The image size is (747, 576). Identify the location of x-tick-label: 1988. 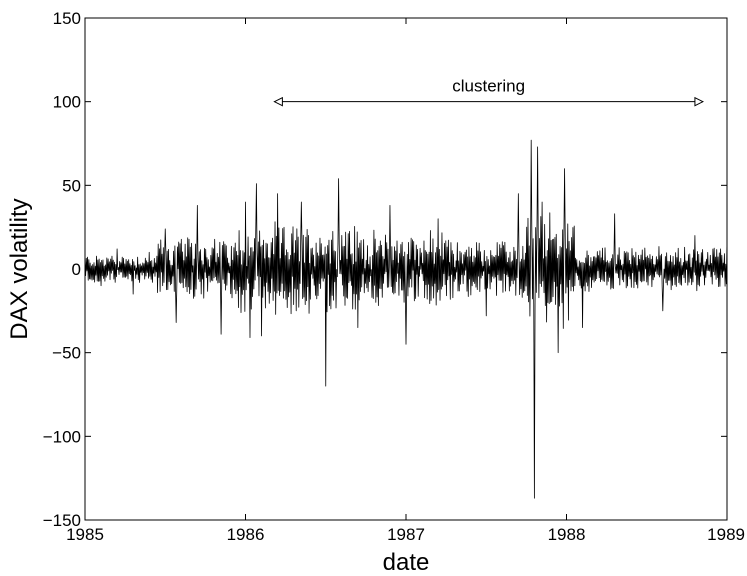
(567, 534).